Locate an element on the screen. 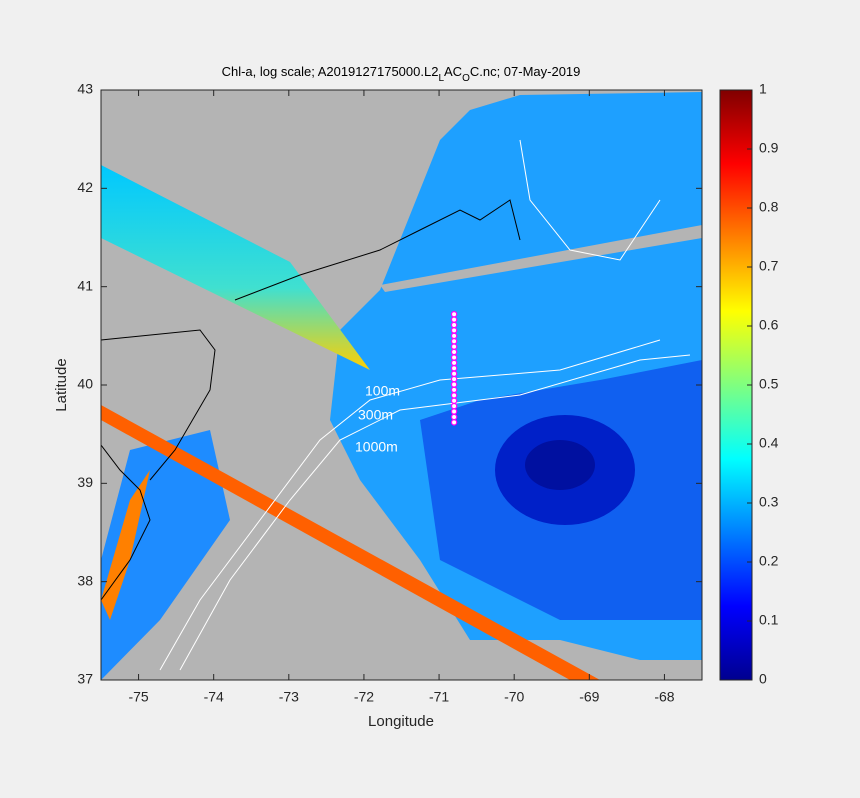 This screenshot has height=798, width=860. coast-water is located at coordinates (165, 555).